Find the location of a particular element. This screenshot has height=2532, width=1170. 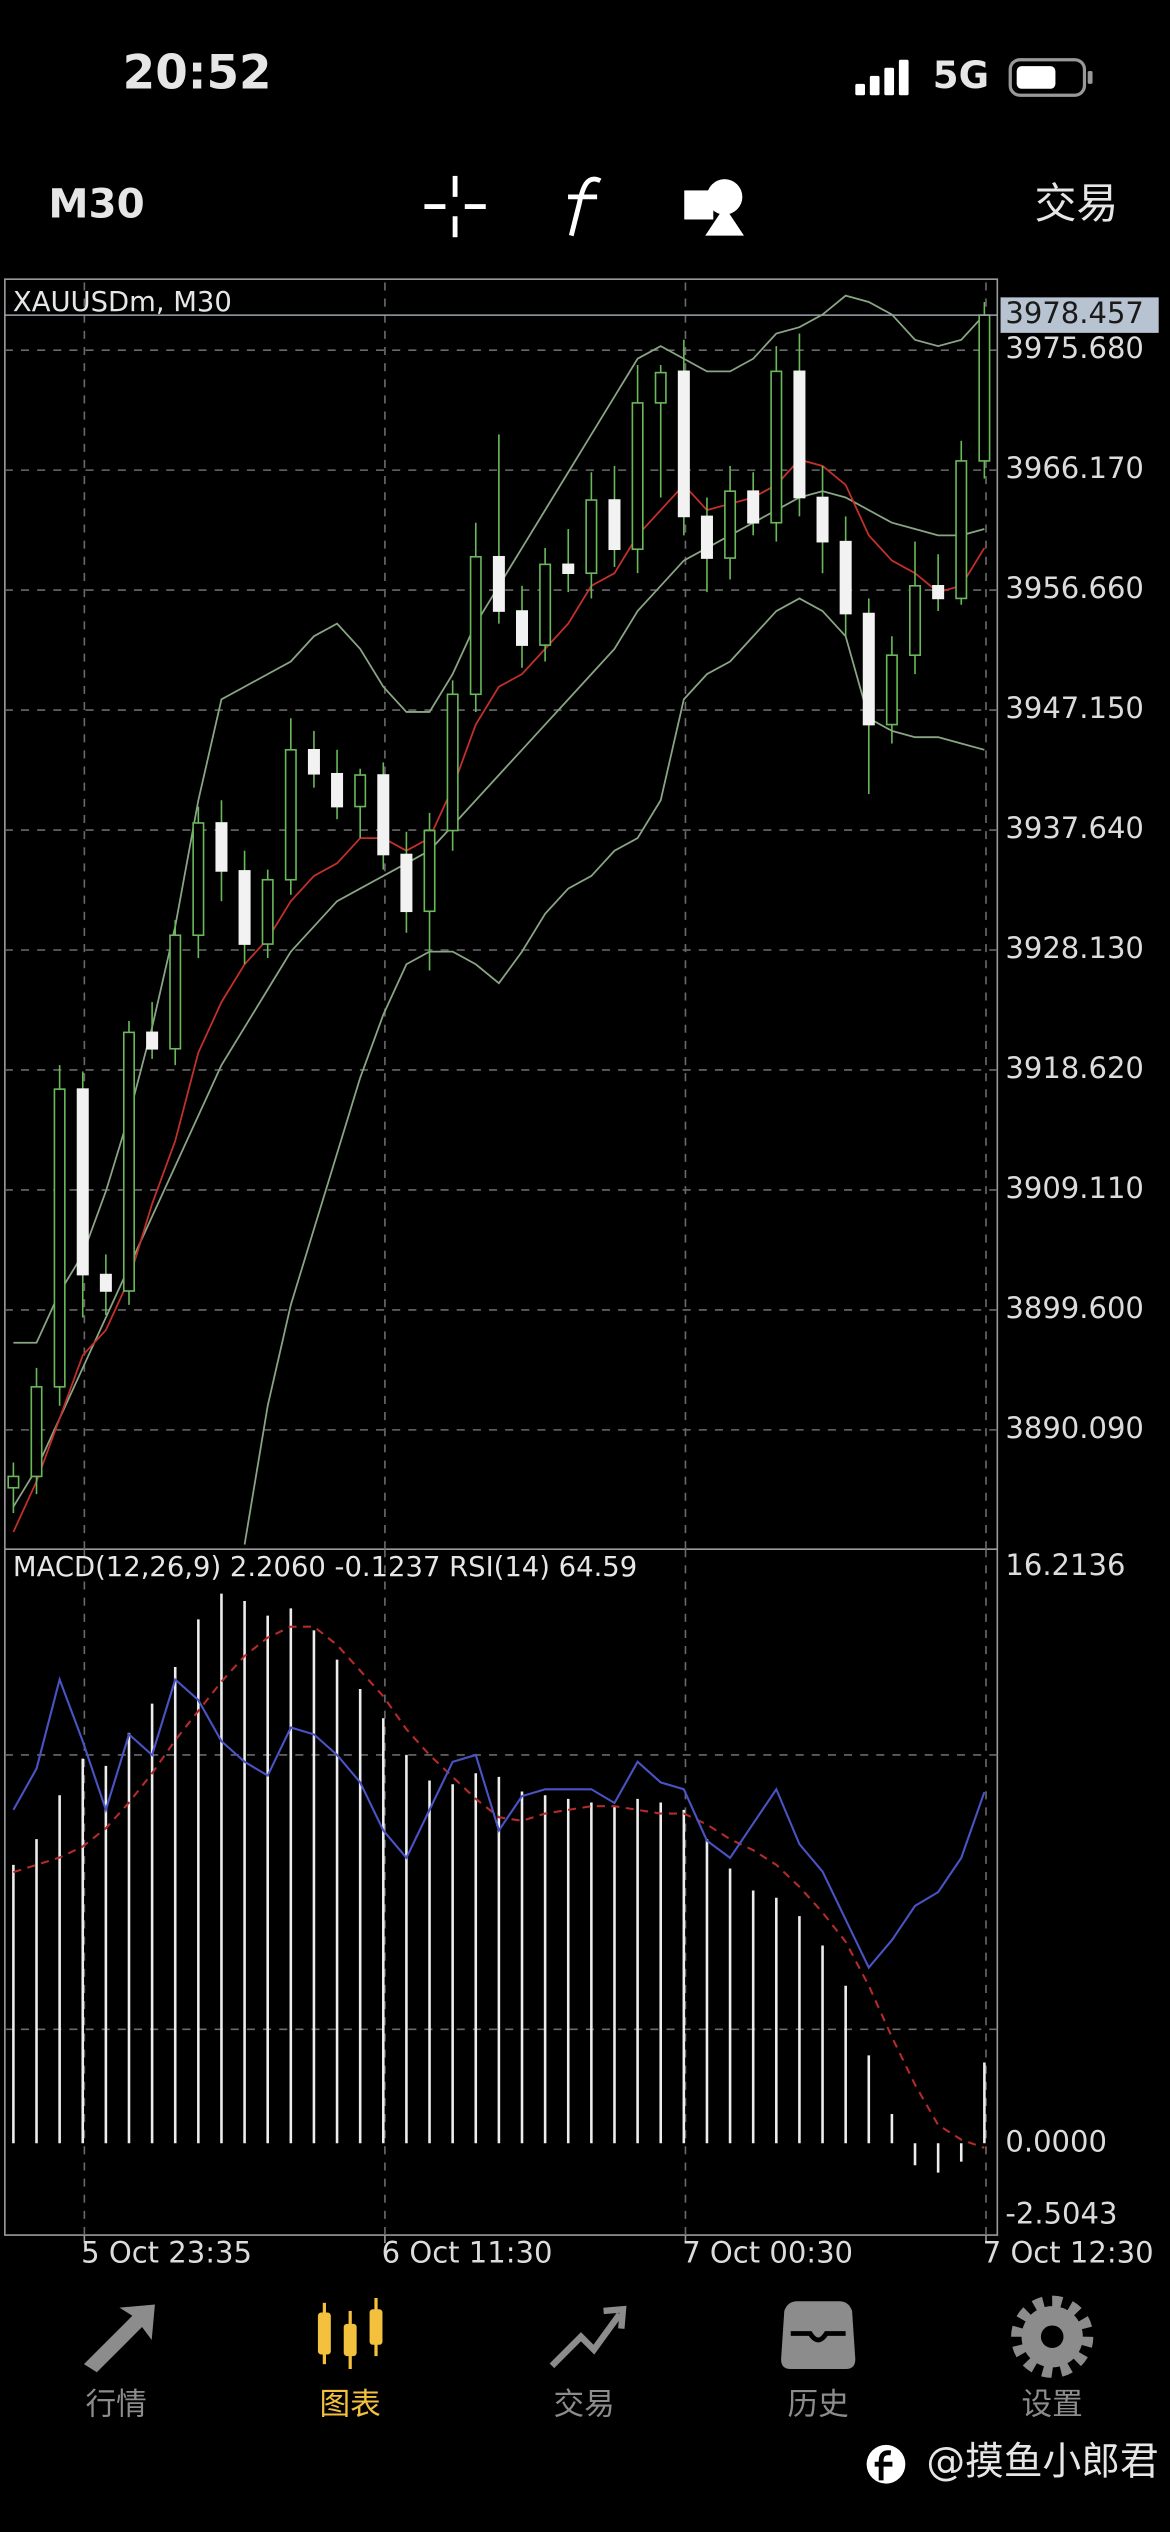

network-label: 5G is located at coordinates (961, 75).